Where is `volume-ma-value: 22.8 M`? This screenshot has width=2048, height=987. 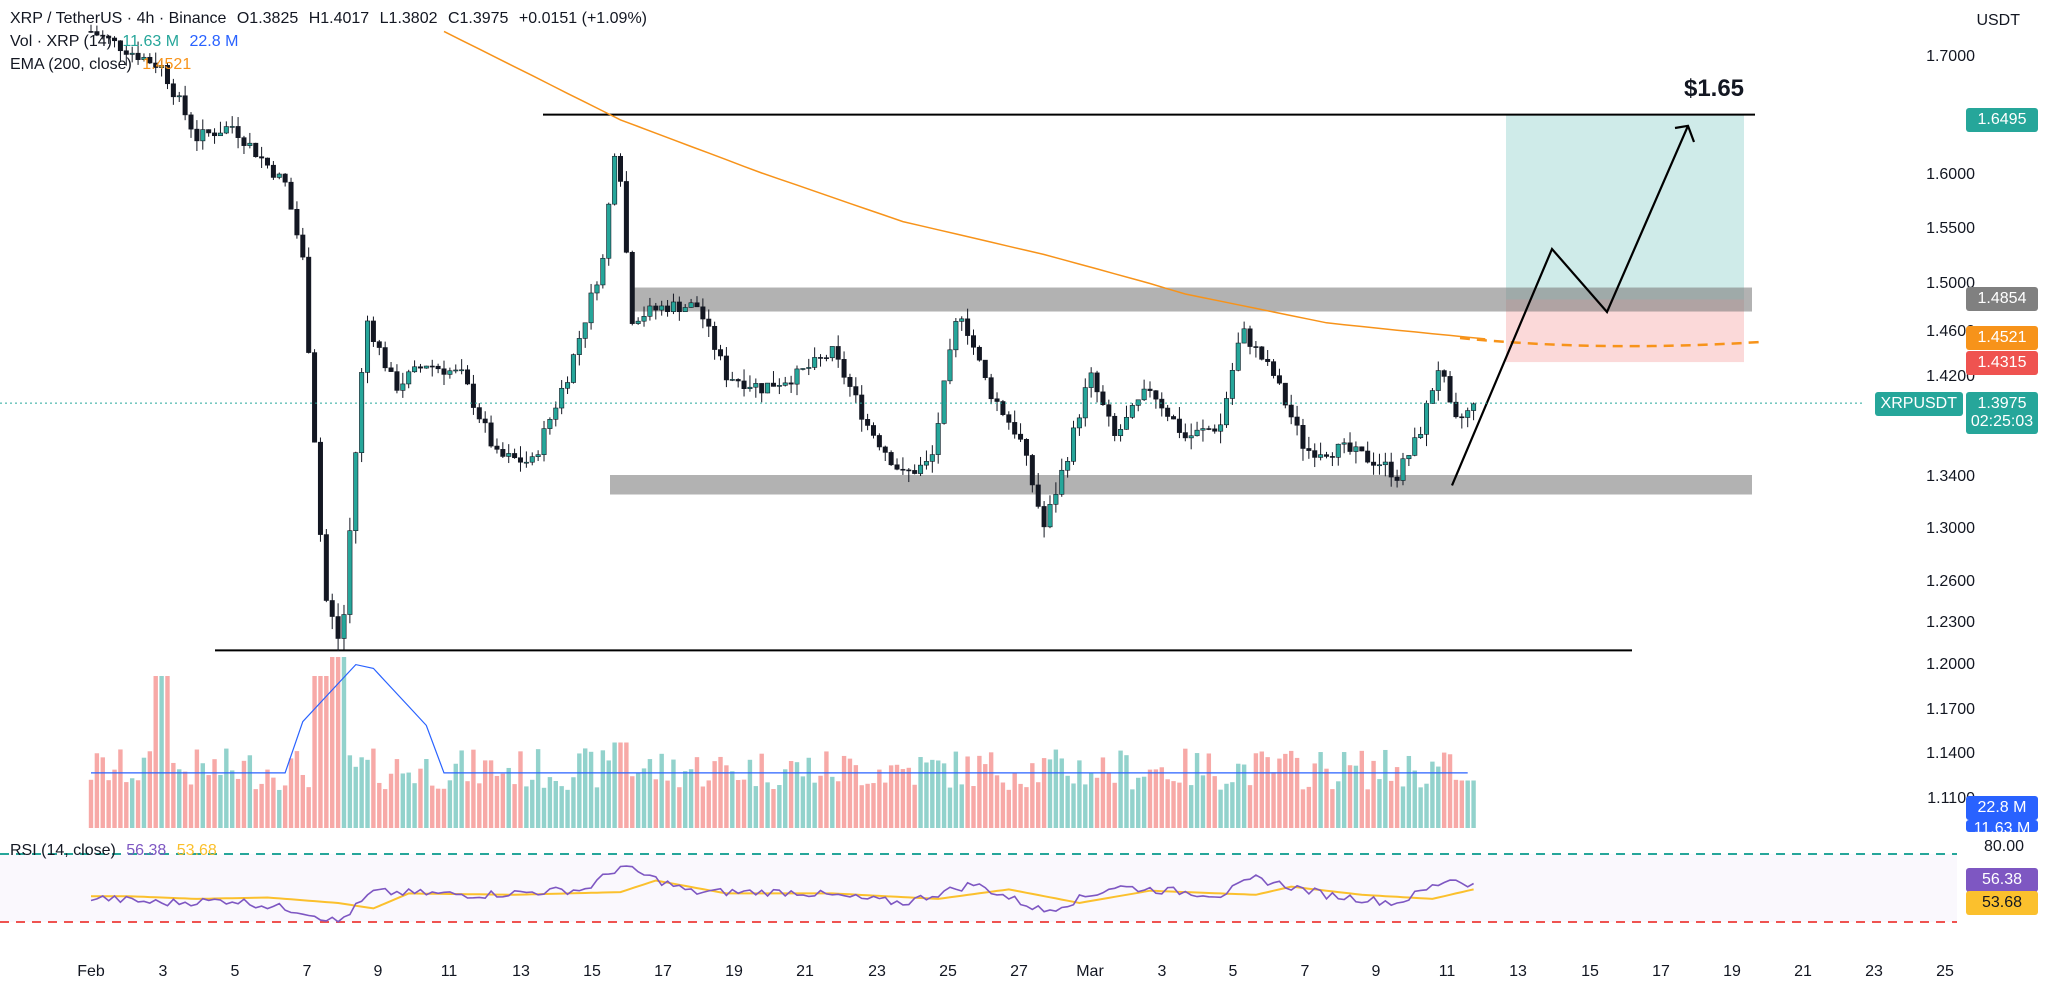 volume-ma-value: 22.8 M is located at coordinates (214, 41).